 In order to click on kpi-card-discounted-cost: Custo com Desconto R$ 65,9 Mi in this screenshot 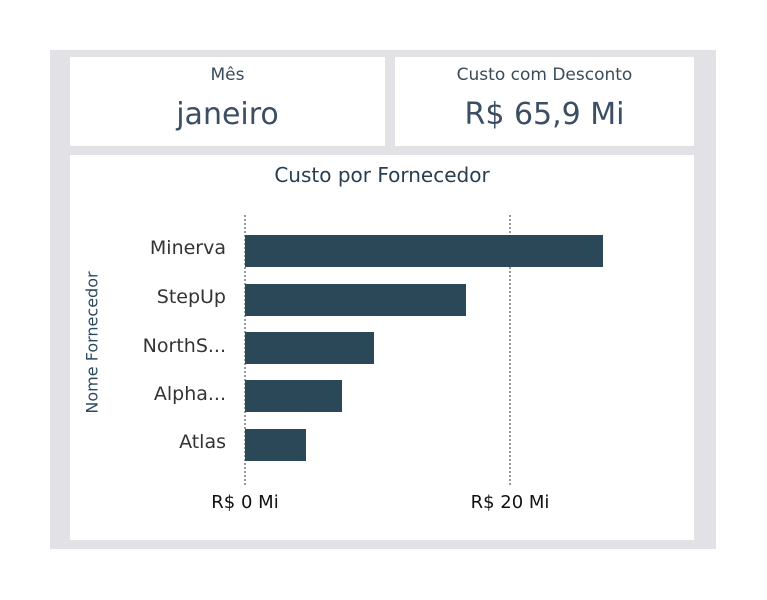, I will do `click(544, 101)`.